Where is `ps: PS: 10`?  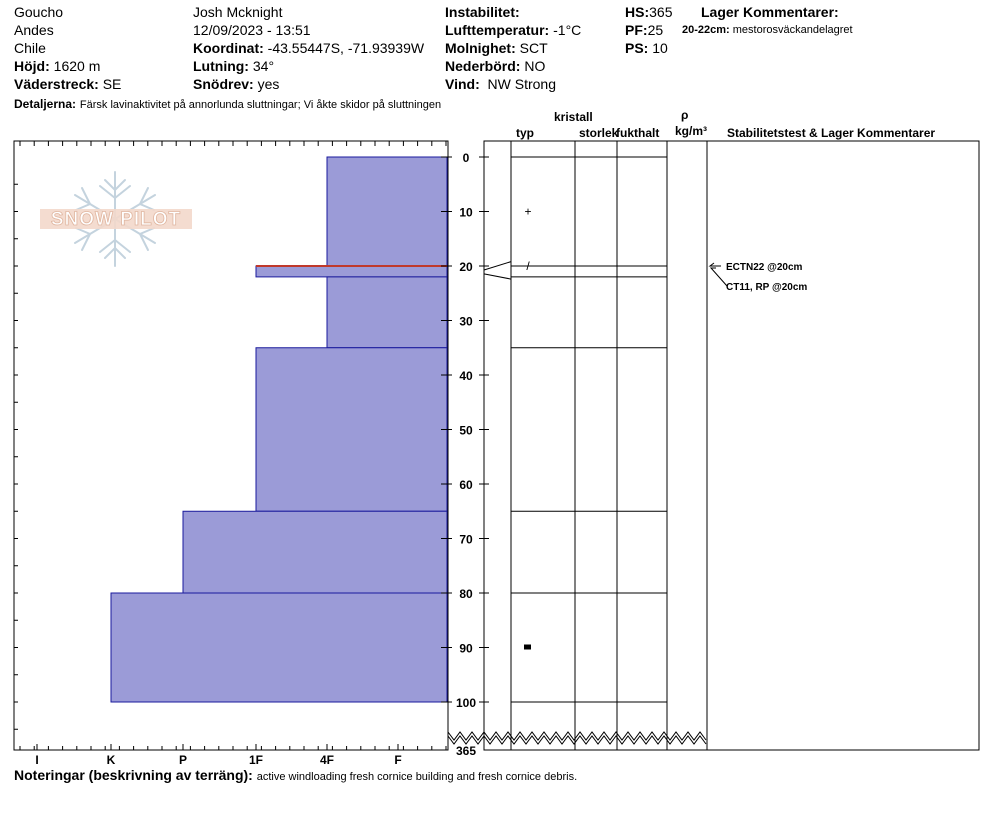
ps: PS: 10 is located at coordinates (646, 48).